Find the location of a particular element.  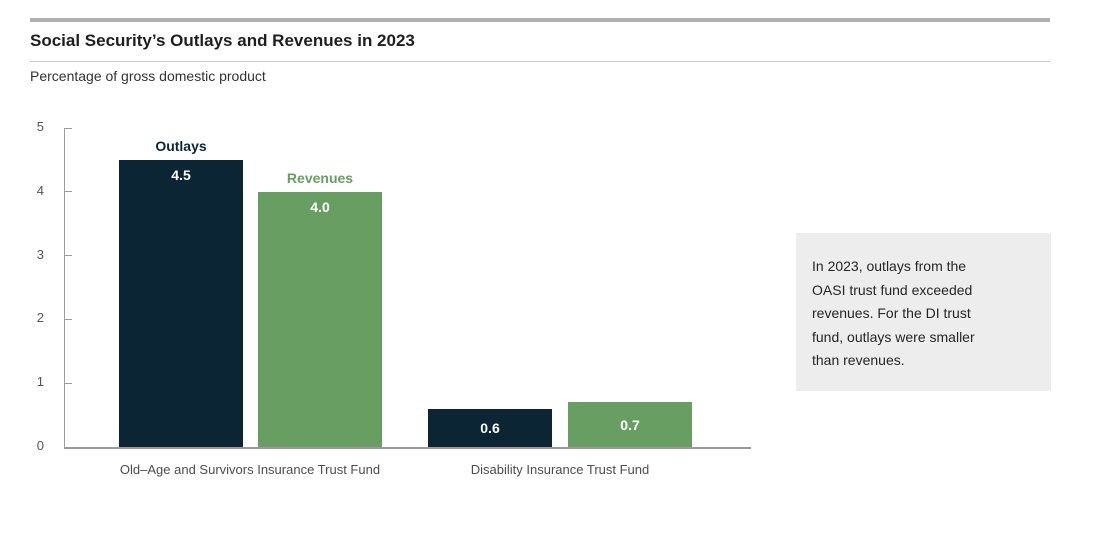

top-rule is located at coordinates (540, 20).